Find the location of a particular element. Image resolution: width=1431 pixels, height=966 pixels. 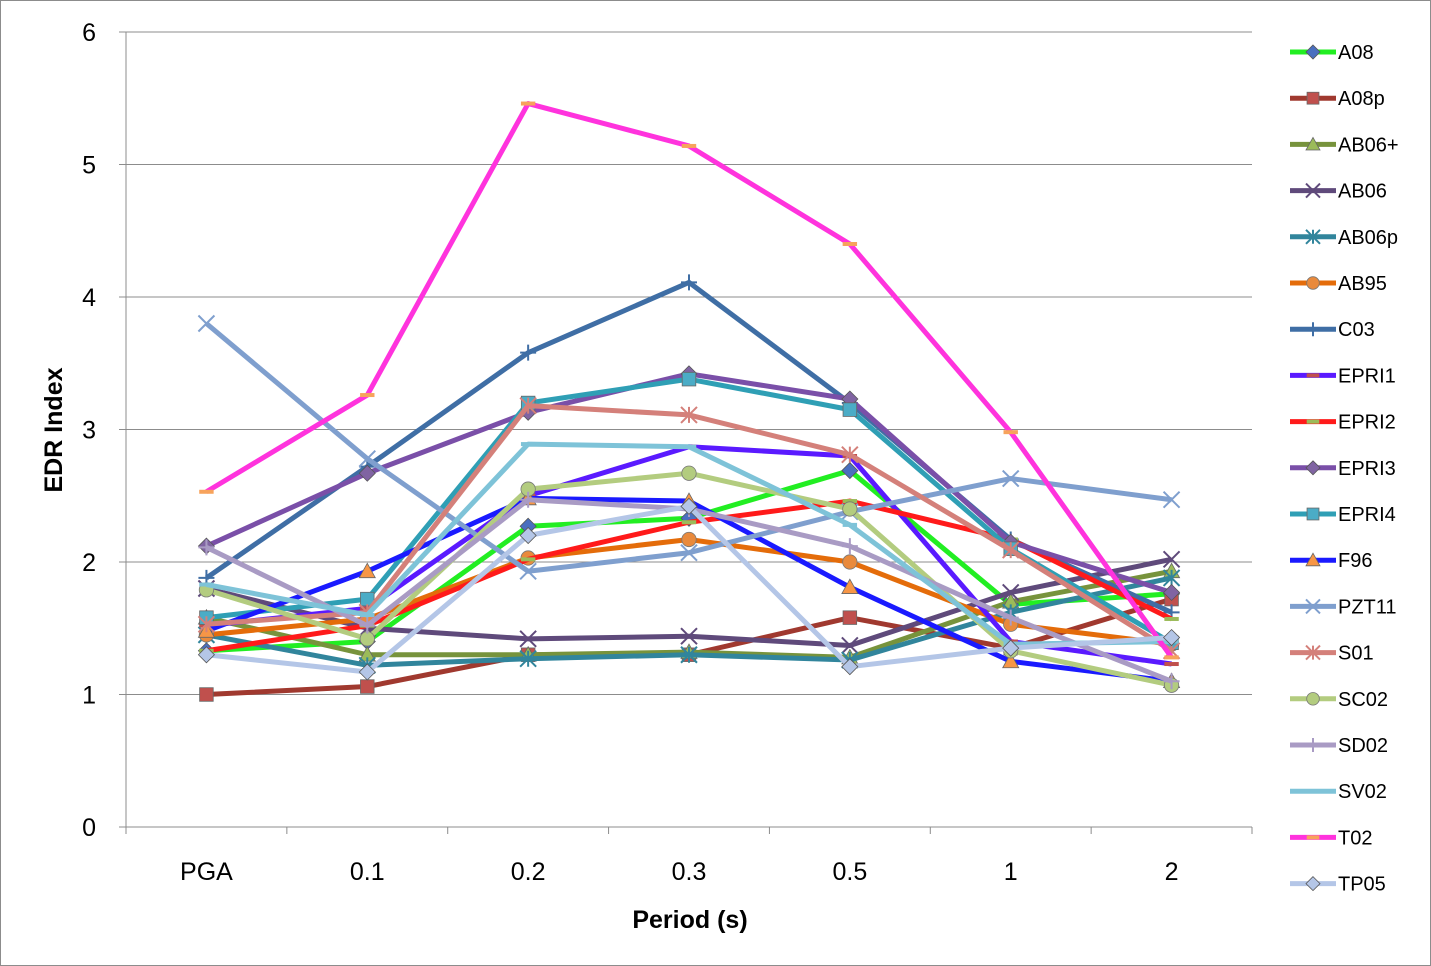

legend-label: AB06 is located at coordinates (1362, 192).